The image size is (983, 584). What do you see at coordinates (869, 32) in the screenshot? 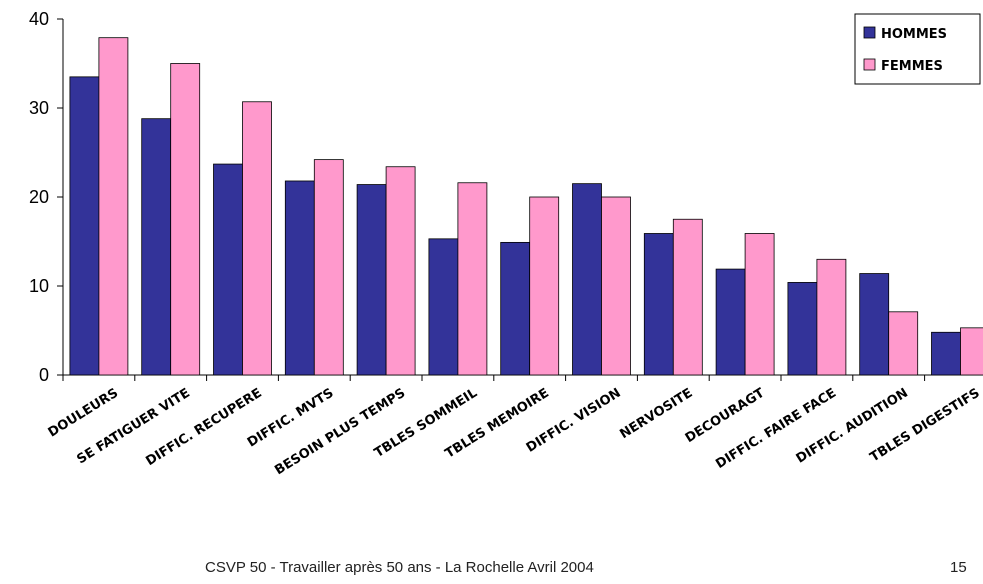
I see `legend-swatch-hommes` at bounding box center [869, 32].